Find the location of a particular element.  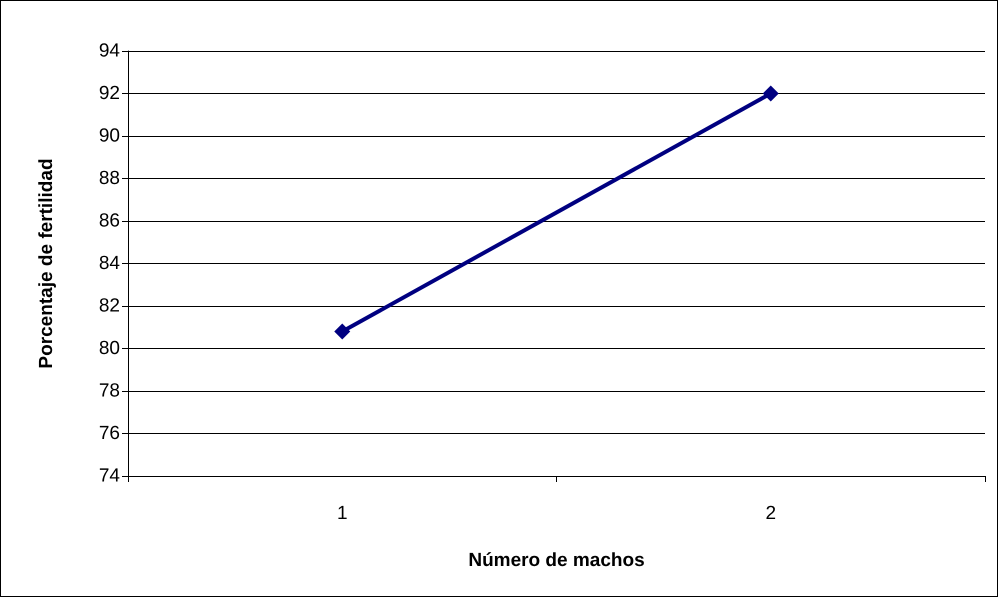

y-tick-label: 80 is located at coordinates (109, 348).